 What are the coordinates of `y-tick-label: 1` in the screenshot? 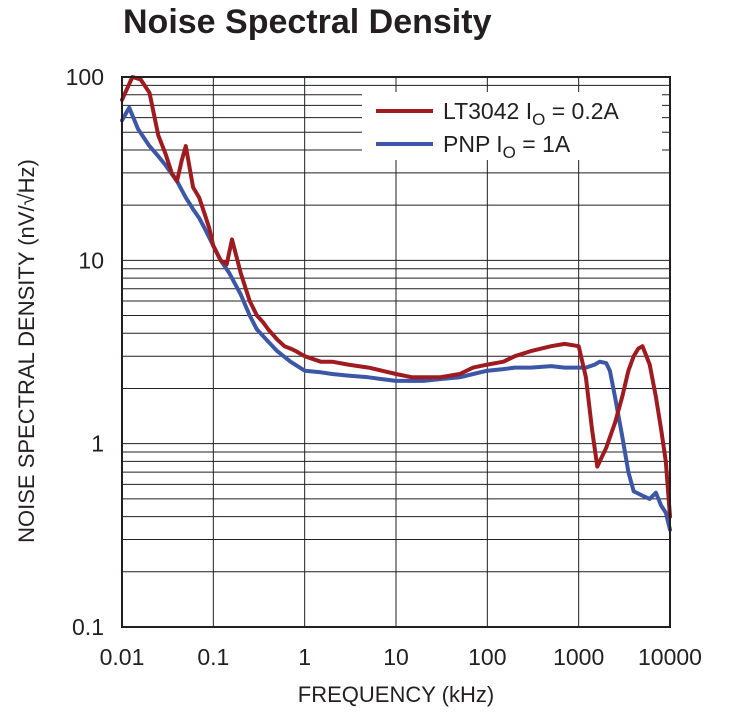 It's located at (97, 444).